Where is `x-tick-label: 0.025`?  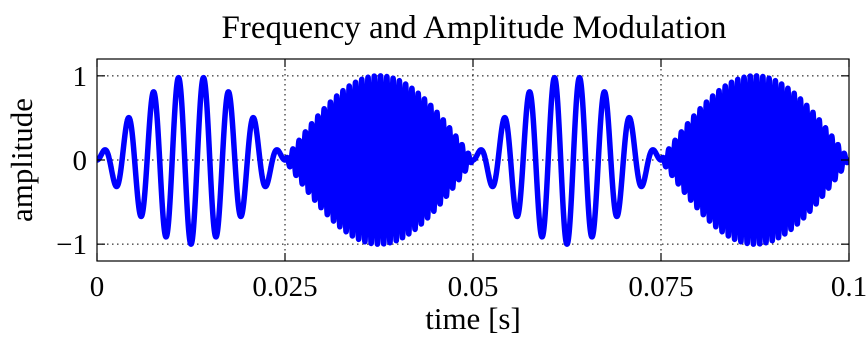
x-tick-label: 0.025 is located at coordinates (284, 287).